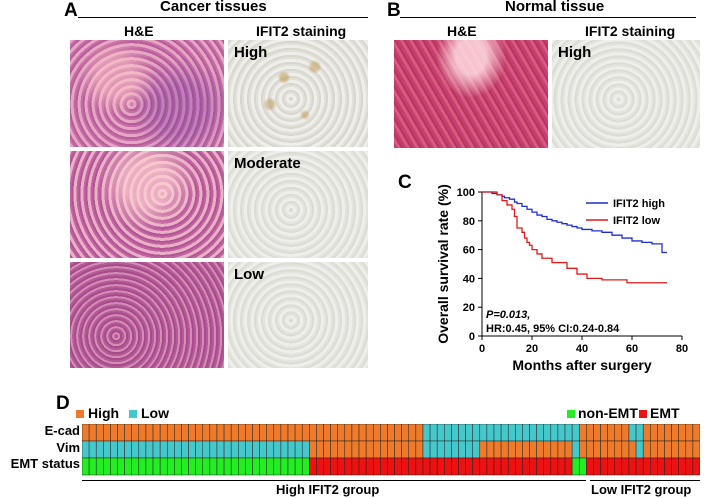  Describe the element at coordinates (147, 93) in the screenshot. I see `panel-a-he-high-image` at that location.